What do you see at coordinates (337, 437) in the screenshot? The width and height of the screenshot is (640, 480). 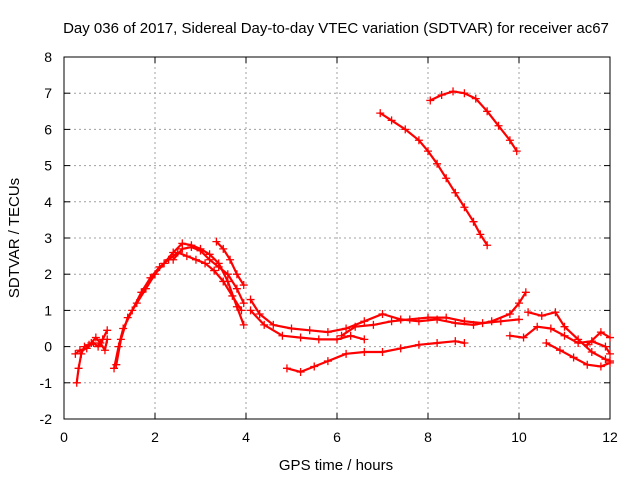 I see `x-tick-label: 6` at bounding box center [337, 437].